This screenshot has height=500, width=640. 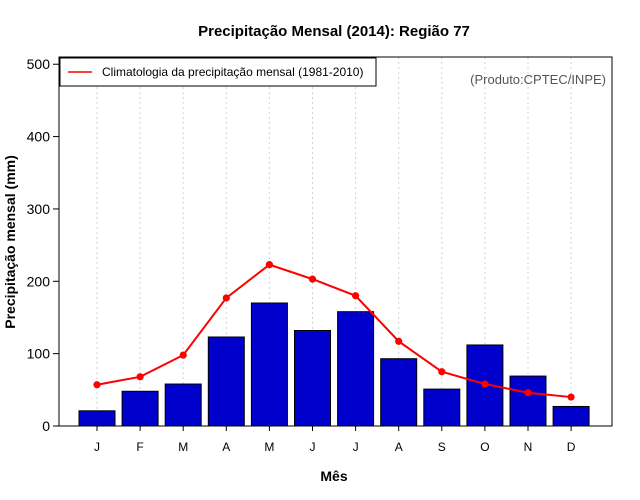 I want to click on x-tick-label: F, so click(x=139, y=447).